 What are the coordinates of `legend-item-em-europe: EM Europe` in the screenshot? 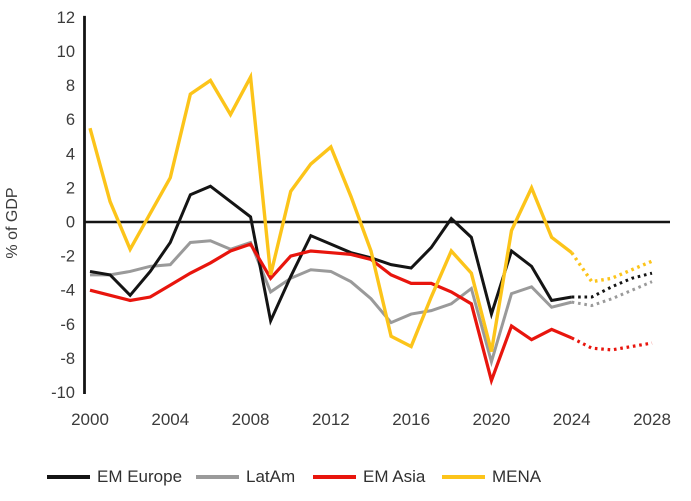 It's located at (114, 477).